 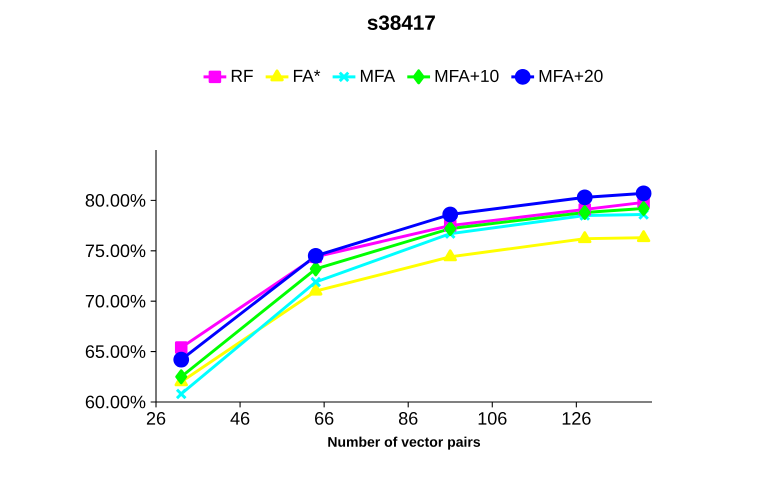 I want to click on x-tick-label: 106, so click(x=492, y=418).